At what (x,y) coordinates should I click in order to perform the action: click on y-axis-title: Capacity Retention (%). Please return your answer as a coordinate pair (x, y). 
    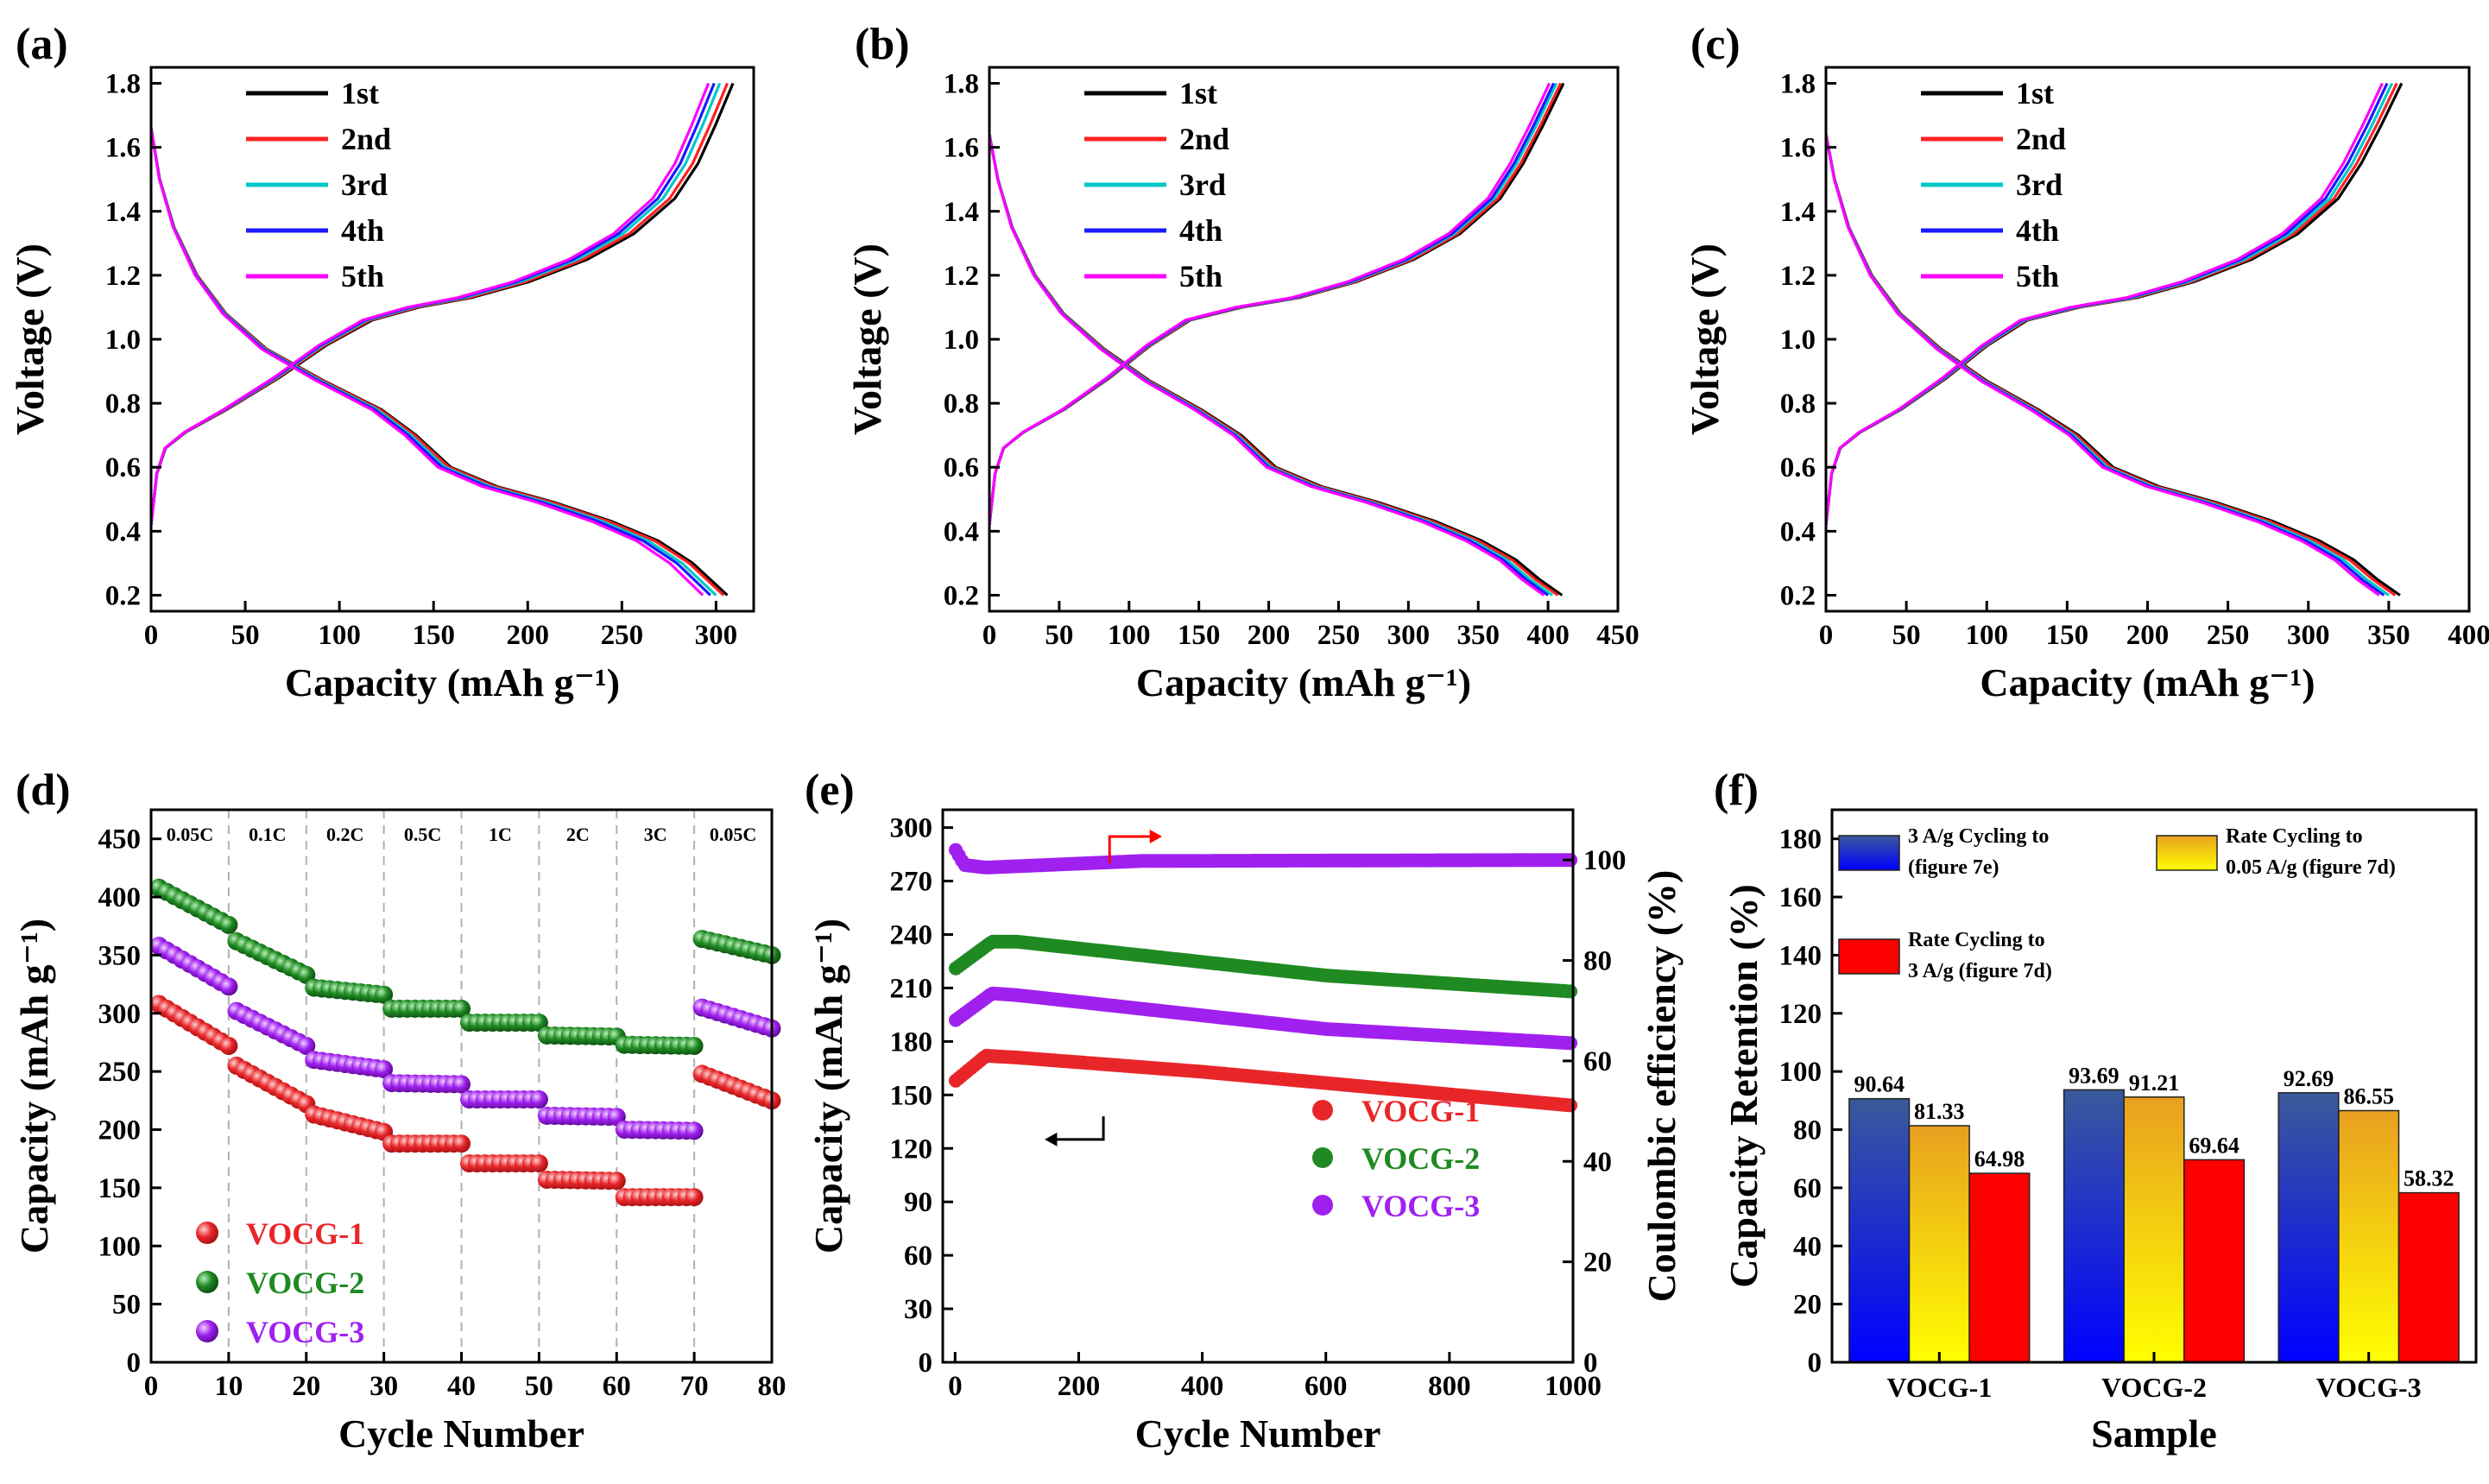
    Looking at the image, I should click on (1744, 1086).